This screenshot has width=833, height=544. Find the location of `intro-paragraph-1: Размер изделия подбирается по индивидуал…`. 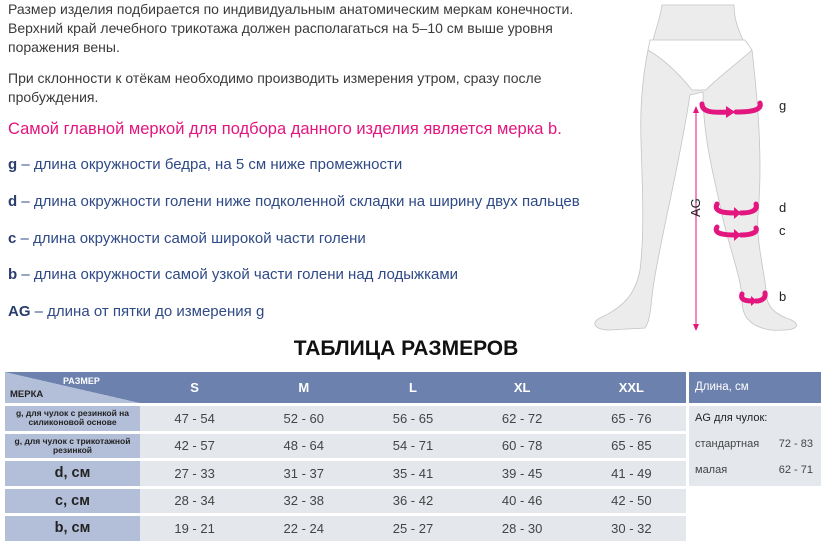

intro-paragraph-1: Размер изделия подбирается по индивидуал… is located at coordinates (291, 28).